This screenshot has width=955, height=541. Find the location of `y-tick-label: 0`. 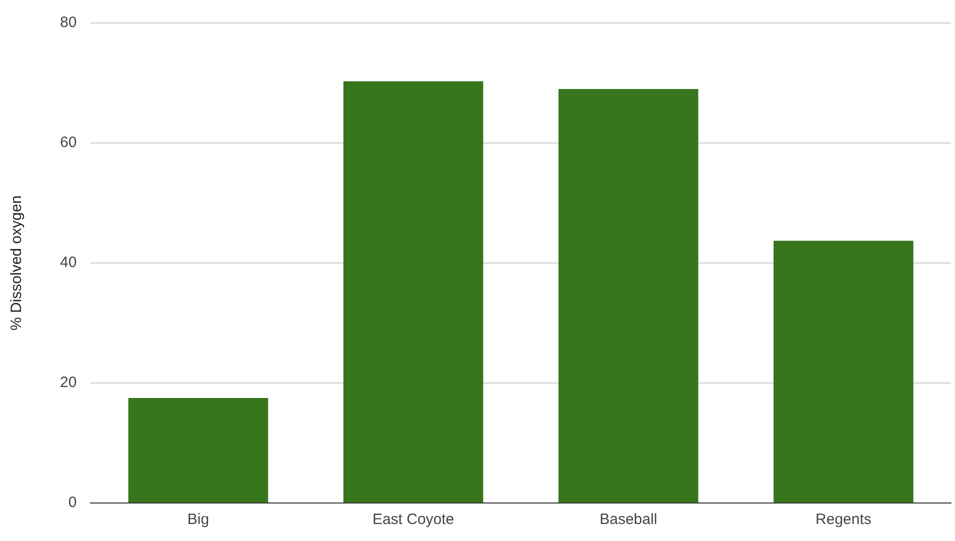

y-tick-label: 0 is located at coordinates (72, 503).